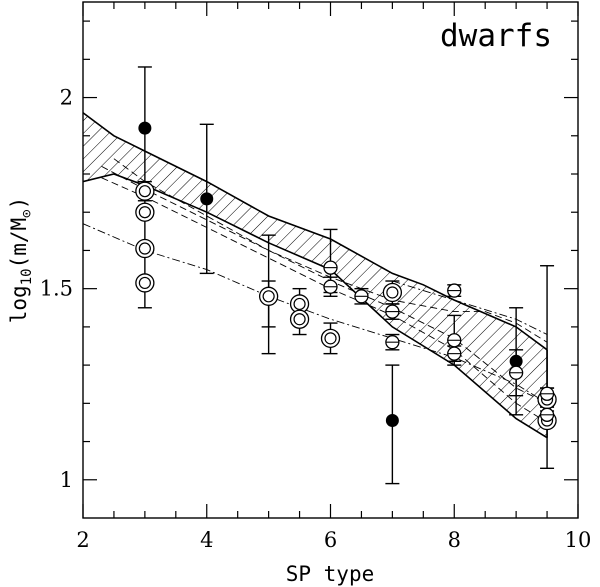 Image resolution: width=600 pixels, height=587 pixels. I want to click on y-axis-label-close: ), so click(19, 203).